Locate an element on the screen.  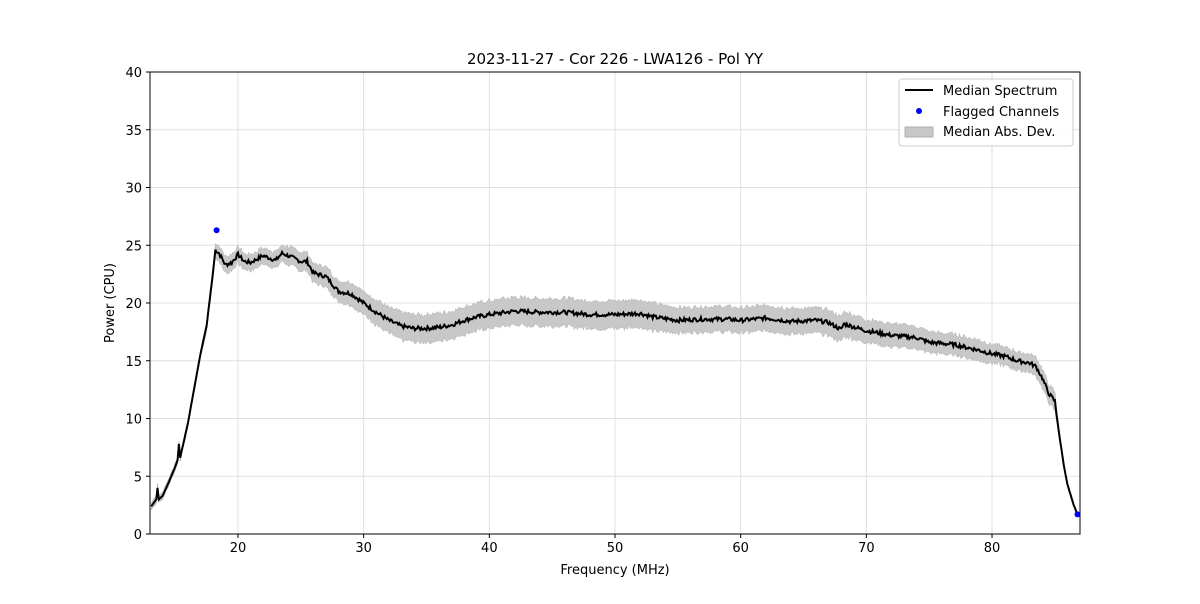
y-tick-label: 0 is located at coordinates (138, 535).